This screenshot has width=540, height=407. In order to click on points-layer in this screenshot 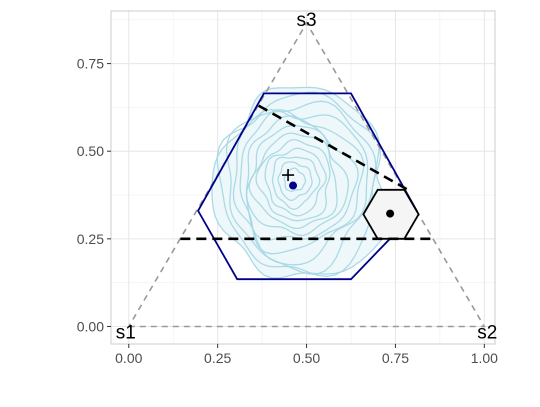, I will do `click(338, 193)`.